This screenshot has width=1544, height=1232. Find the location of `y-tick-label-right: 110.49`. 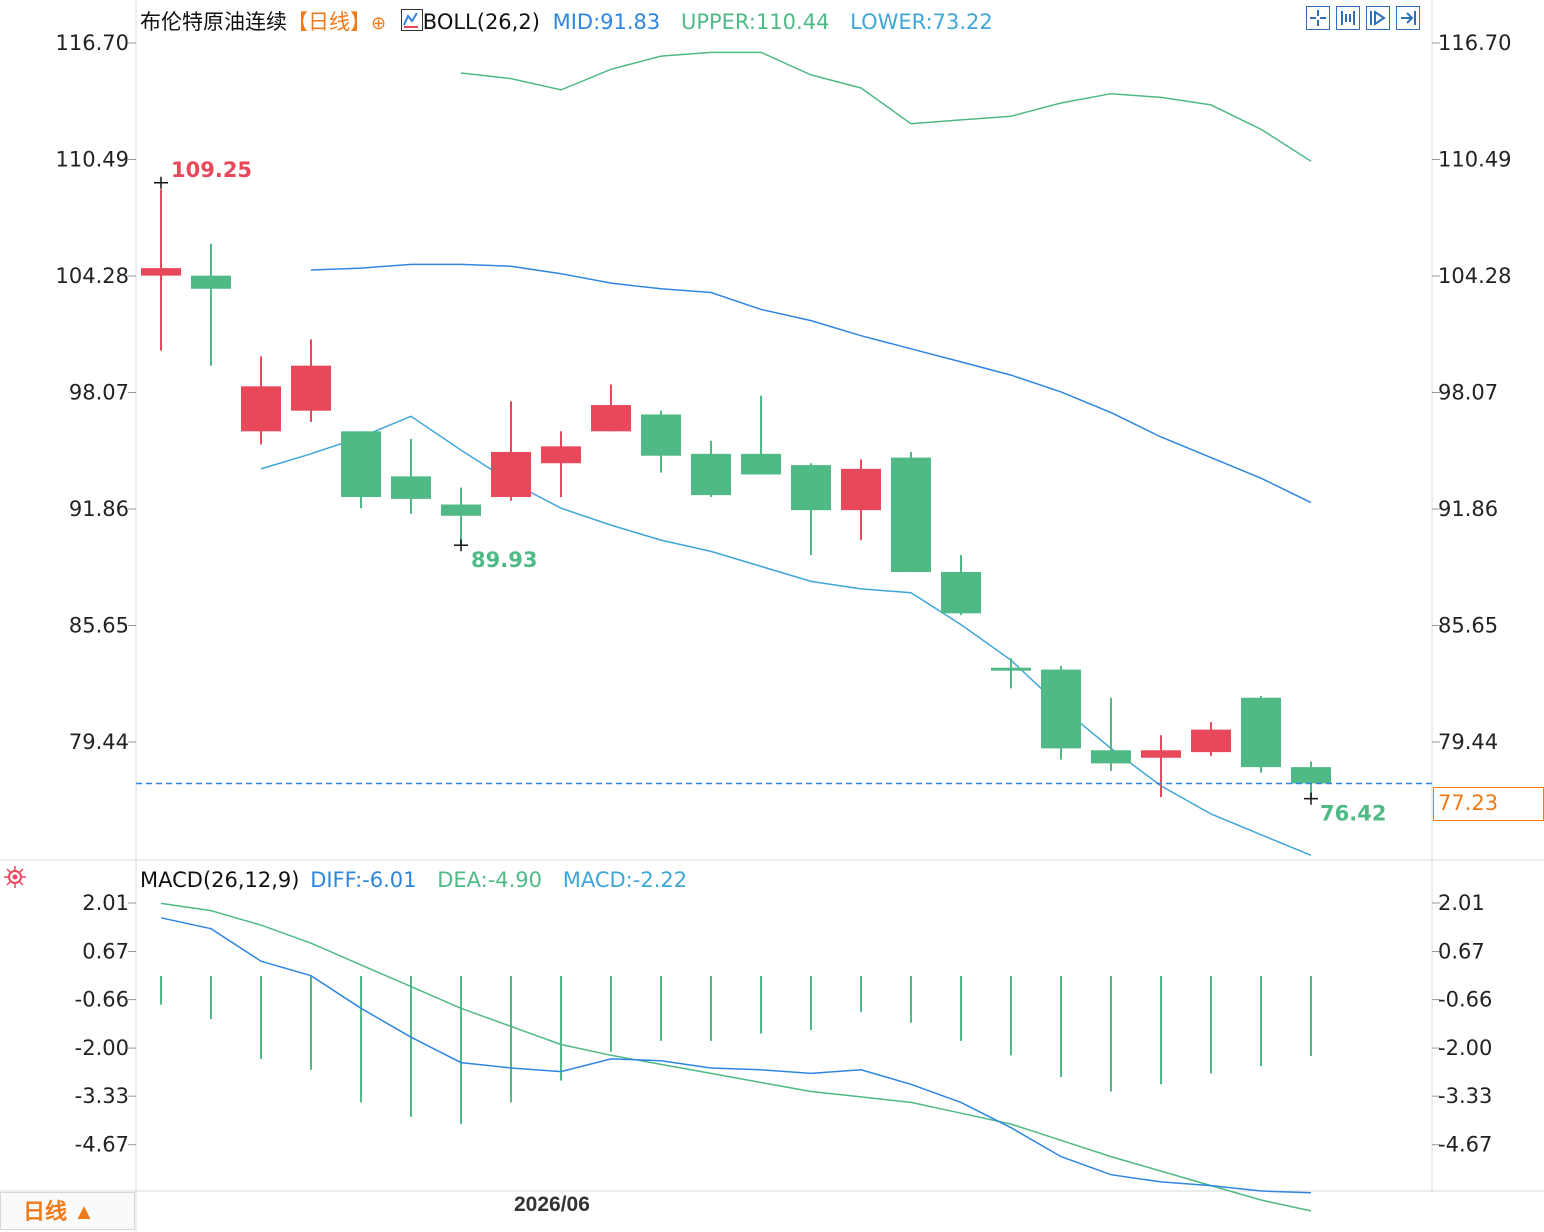

y-tick-label-right: 110.49 is located at coordinates (1474, 160).